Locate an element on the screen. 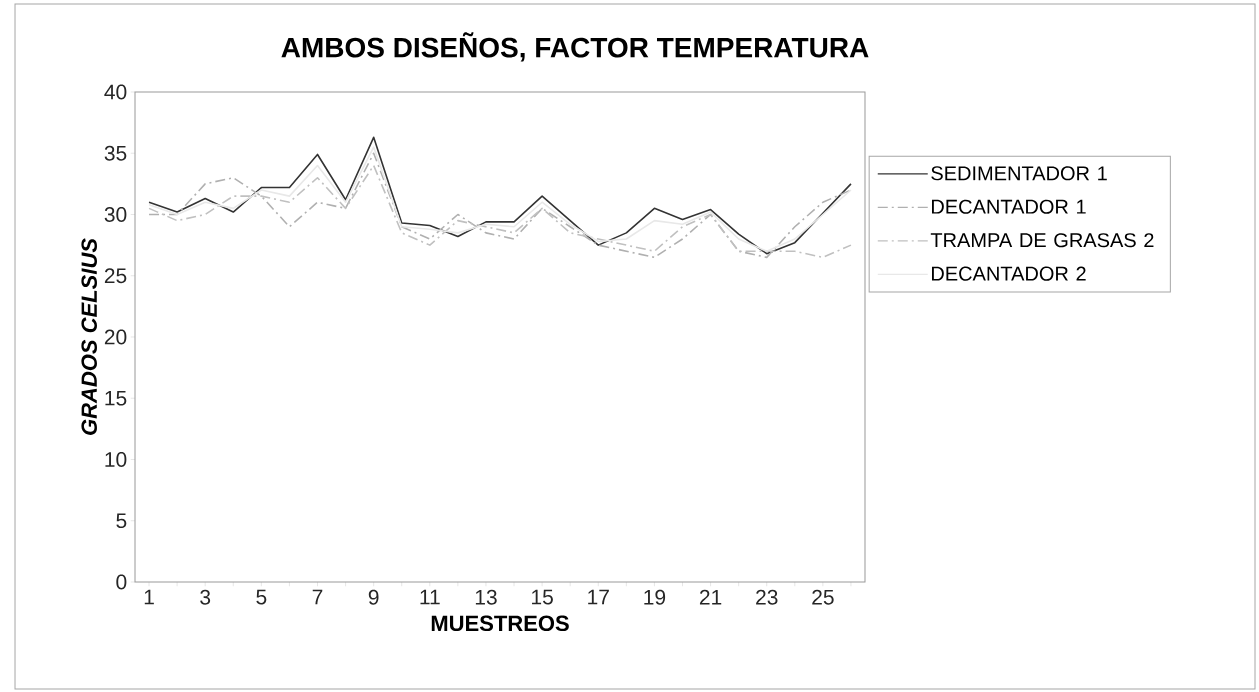 The width and height of the screenshot is (1259, 692). x-tick-label: 1 is located at coordinates (149, 597).